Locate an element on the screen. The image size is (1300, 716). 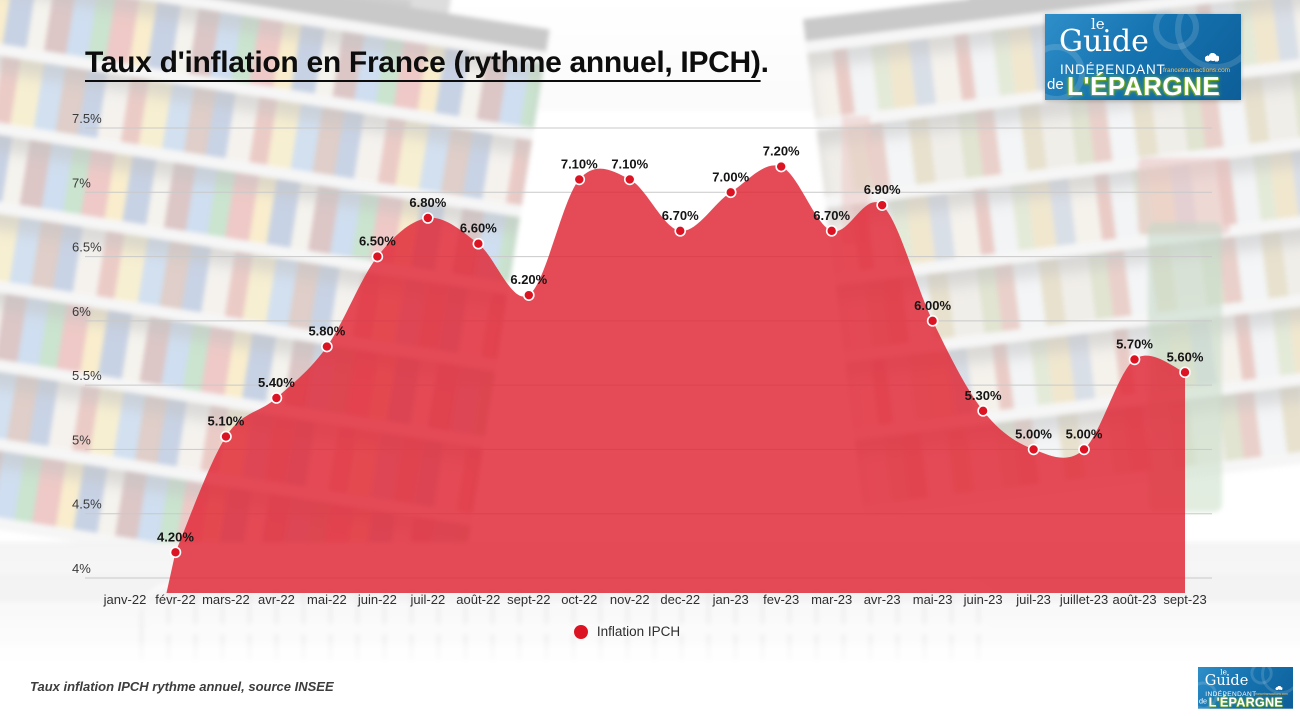
x-axis-tick-label: mai-22 is located at coordinates (327, 599).